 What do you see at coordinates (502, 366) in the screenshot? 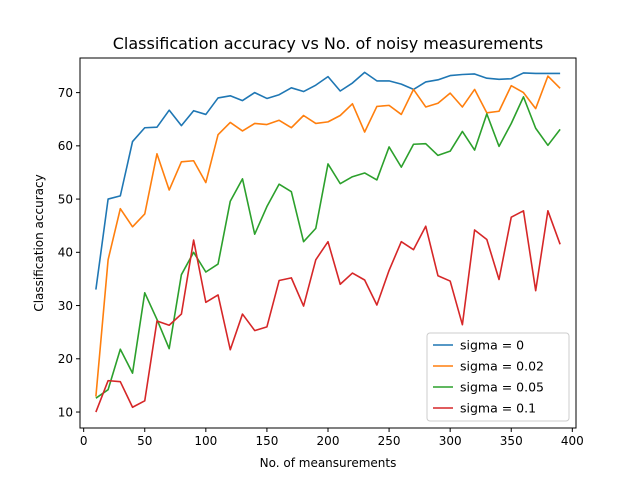
I see `legend-label-1: sigma = 0.02` at bounding box center [502, 366].